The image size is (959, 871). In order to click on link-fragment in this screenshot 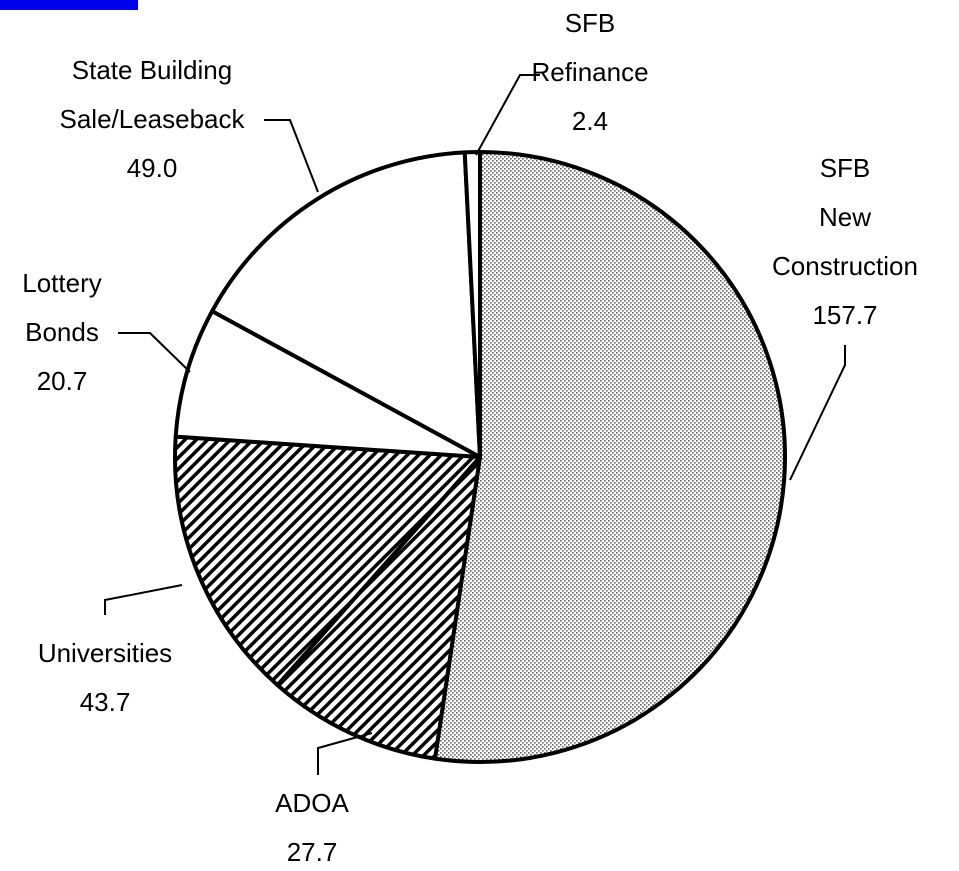, I will do `click(69, 5)`.